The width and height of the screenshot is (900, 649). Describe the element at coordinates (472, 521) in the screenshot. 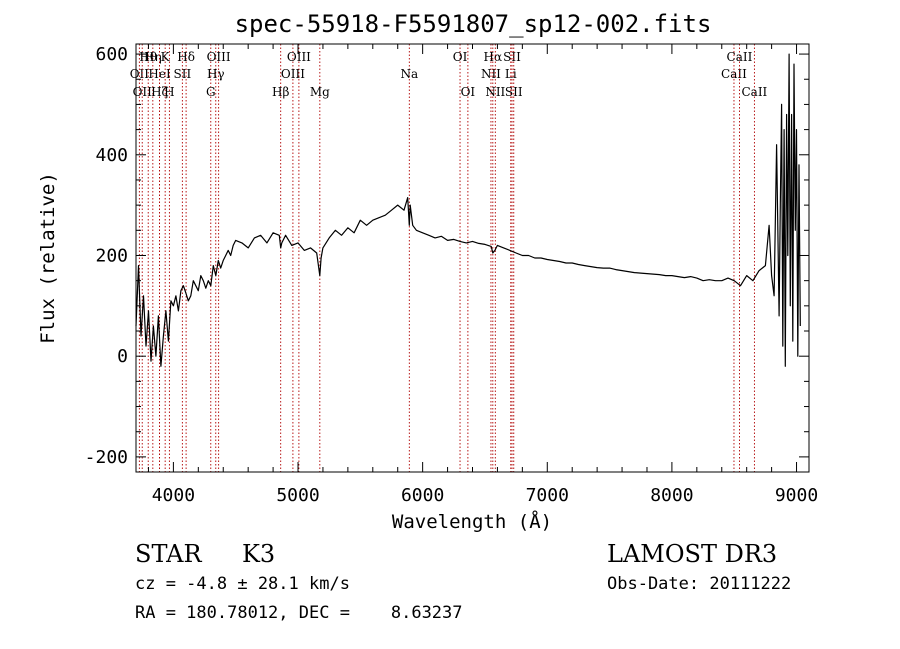

I see `x-axis-label: Wavelength (Å)` at that location.